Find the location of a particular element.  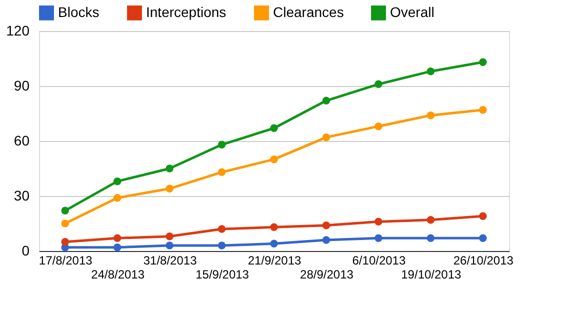

legend-label: Interceptions is located at coordinates (186, 12).